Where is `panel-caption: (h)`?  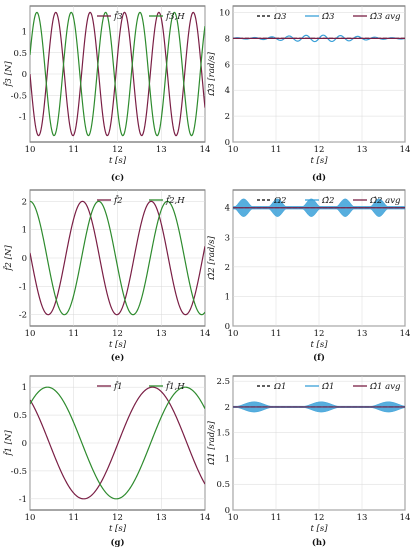 panel-caption: (h) is located at coordinates (319, 542).